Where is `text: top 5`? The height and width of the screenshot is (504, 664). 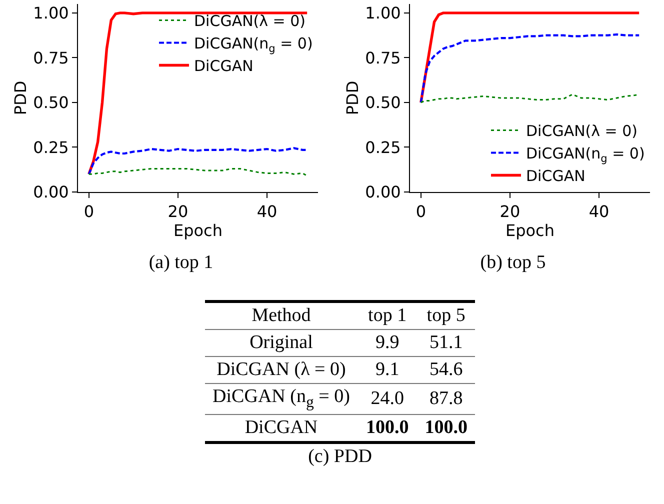 text: top 5 is located at coordinates (446, 316).